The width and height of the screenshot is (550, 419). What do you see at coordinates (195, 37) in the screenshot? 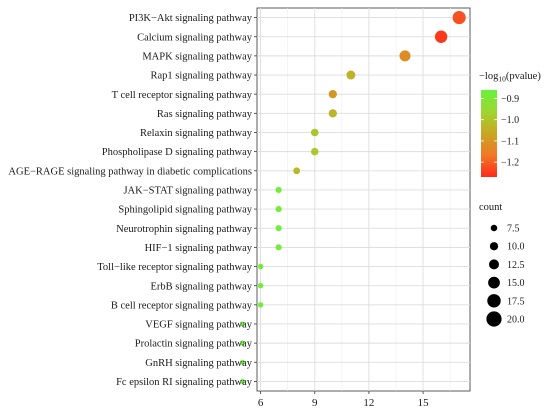
I see `y-tick-label: Calcium signaling pathway` at bounding box center [195, 37].